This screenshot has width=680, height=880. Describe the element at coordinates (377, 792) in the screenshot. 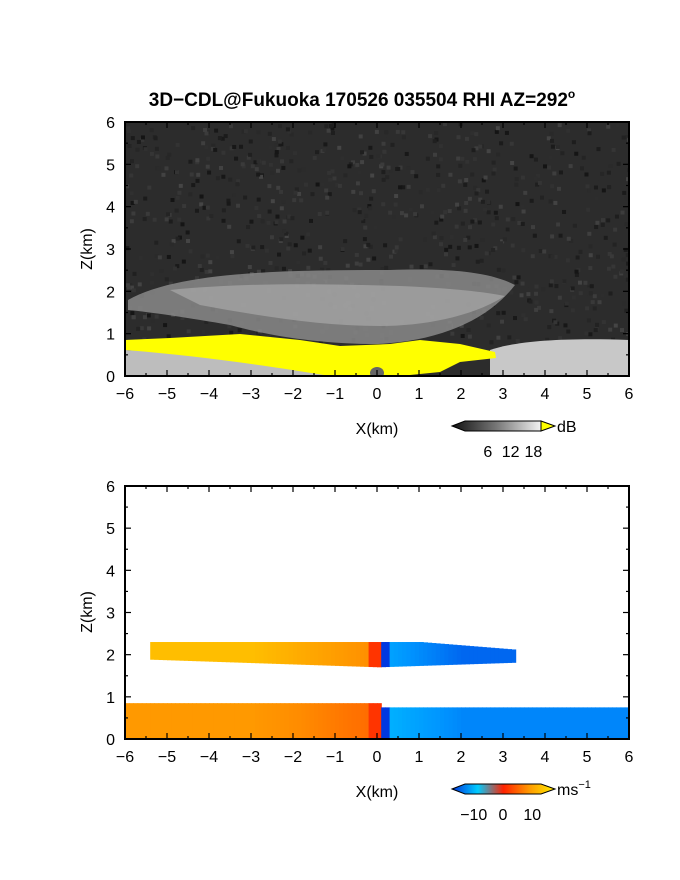

I see `bottom-x-axis-label: X(km)` at that location.